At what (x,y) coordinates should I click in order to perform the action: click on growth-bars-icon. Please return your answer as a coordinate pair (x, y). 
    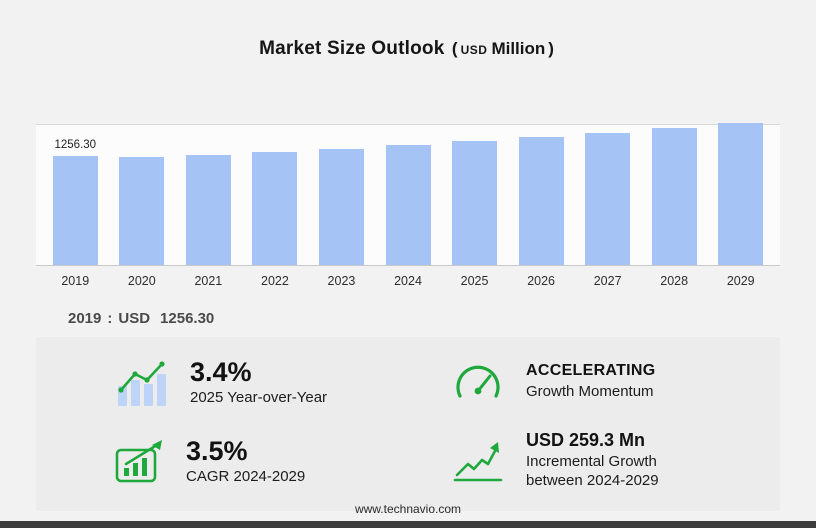
    Looking at the image, I should click on (141, 382).